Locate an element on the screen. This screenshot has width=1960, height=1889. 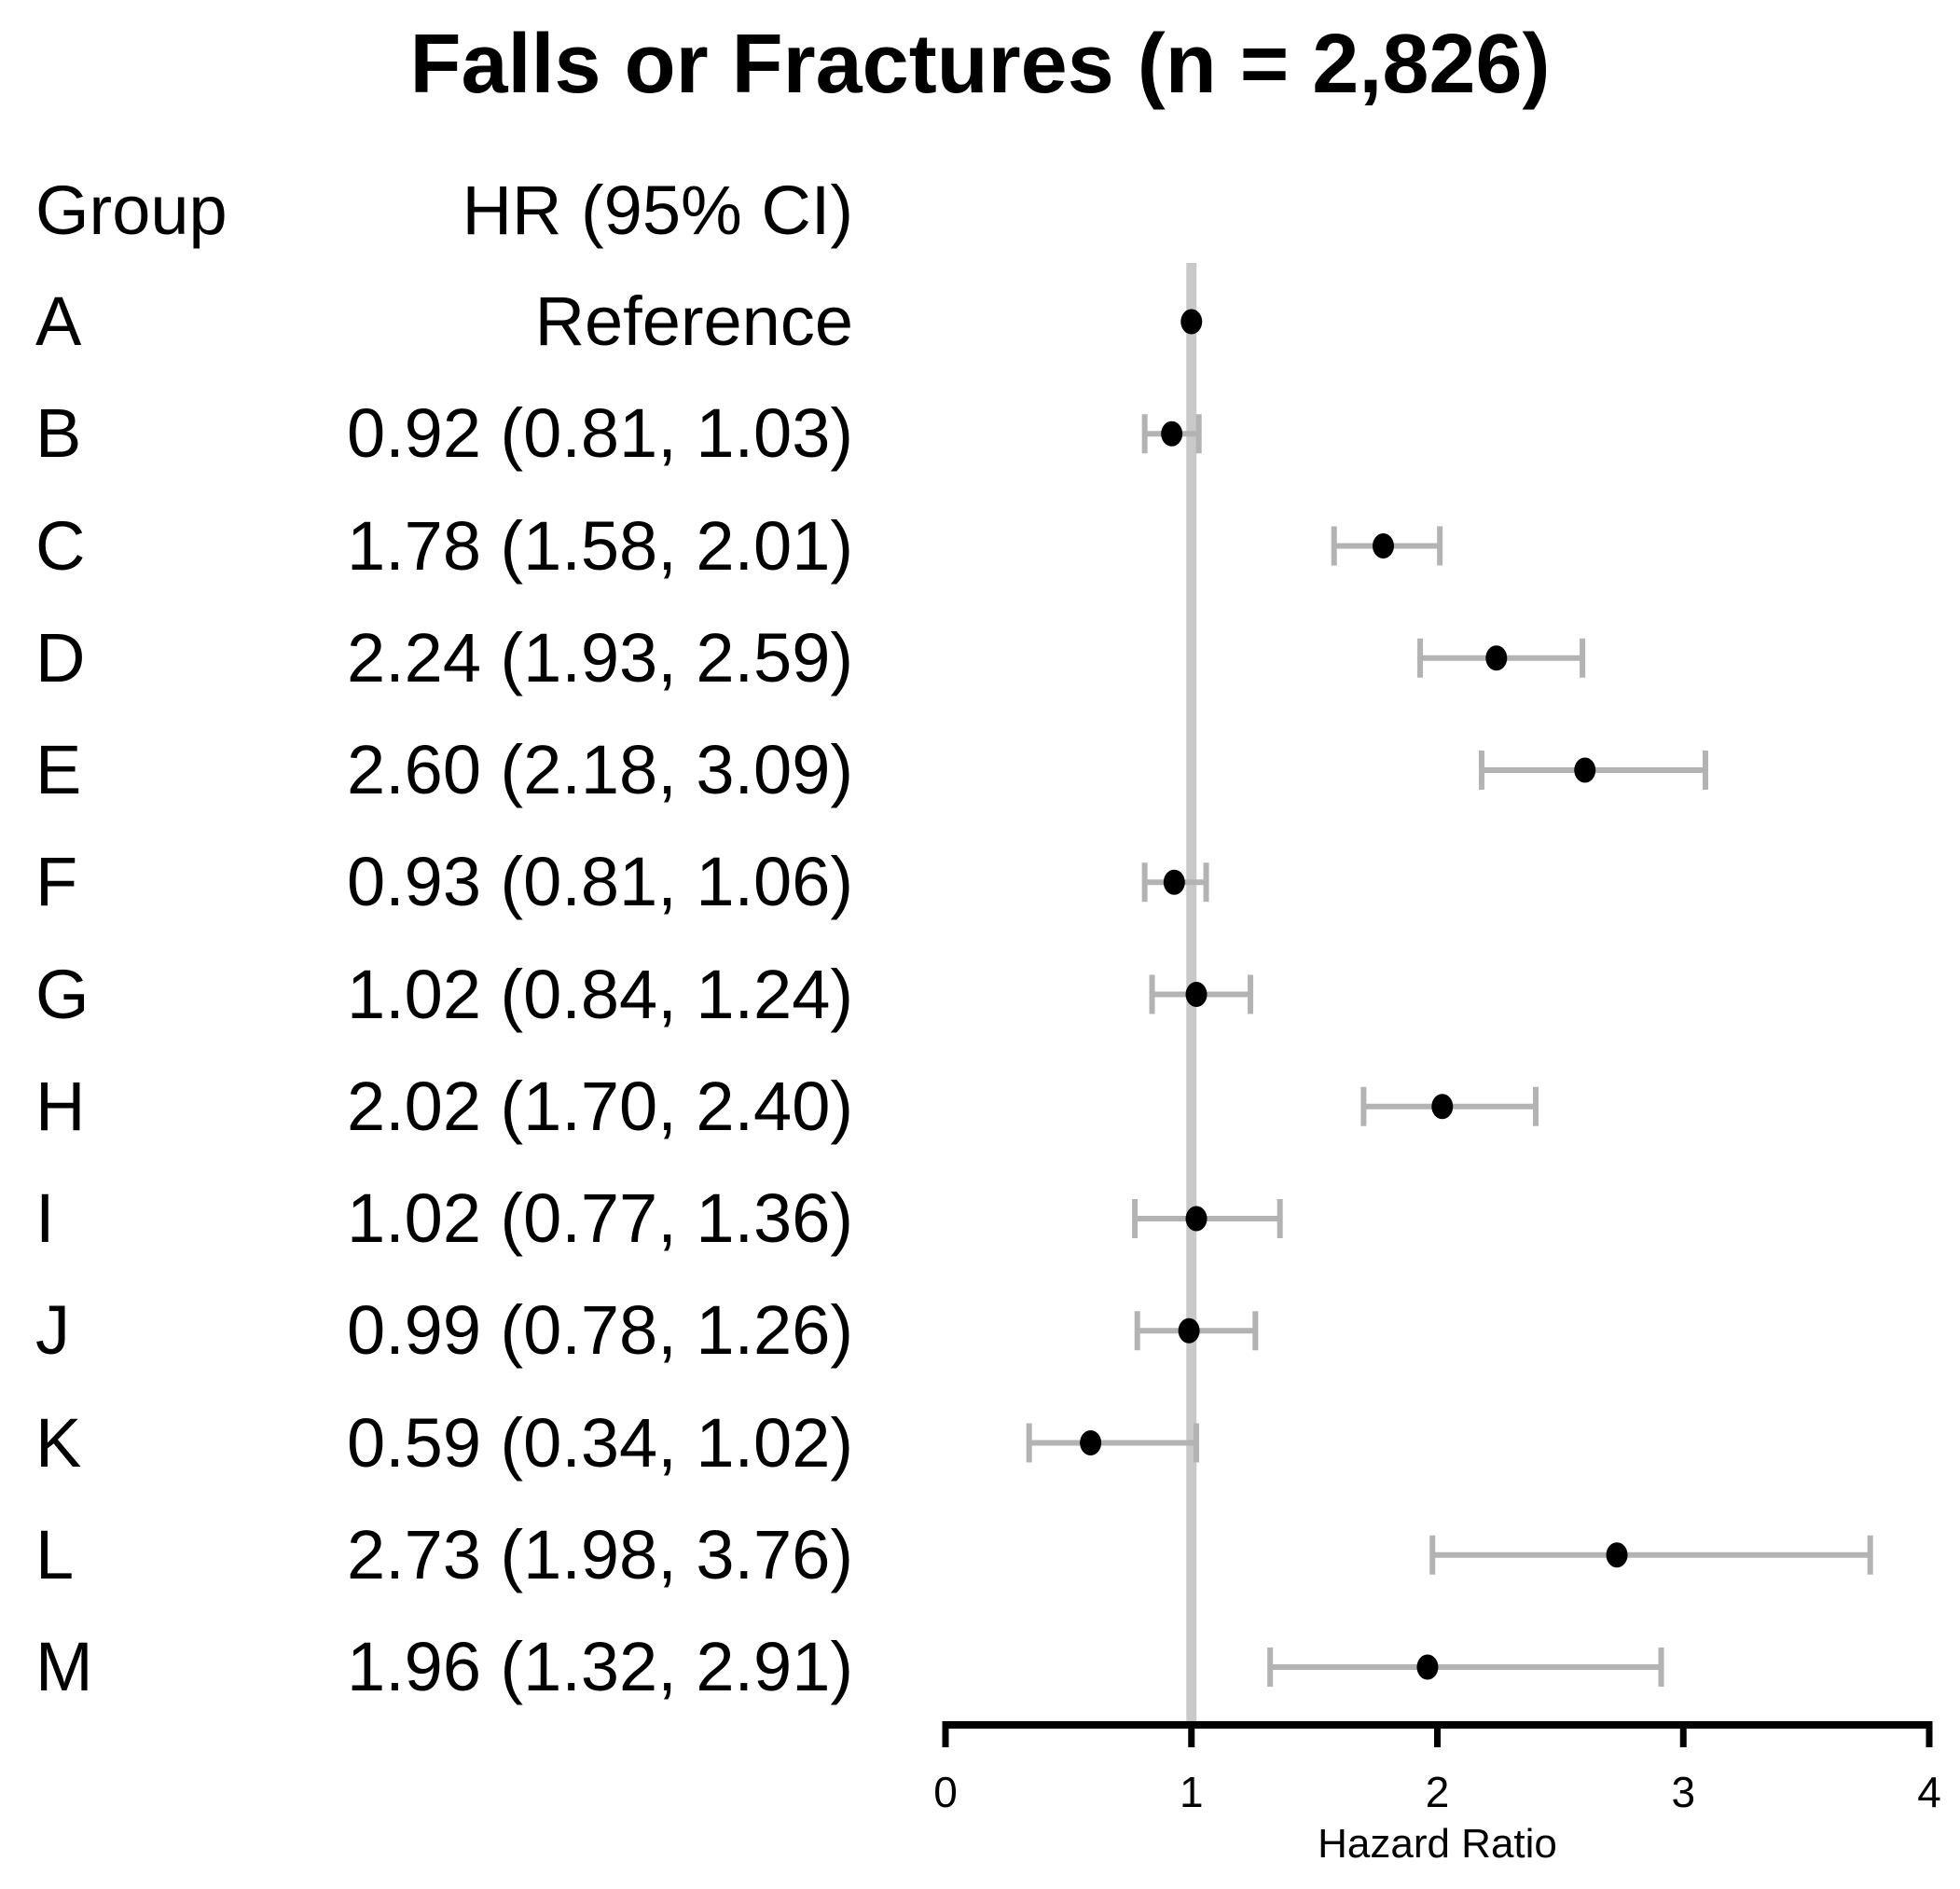
group-label: D is located at coordinates (60, 657).